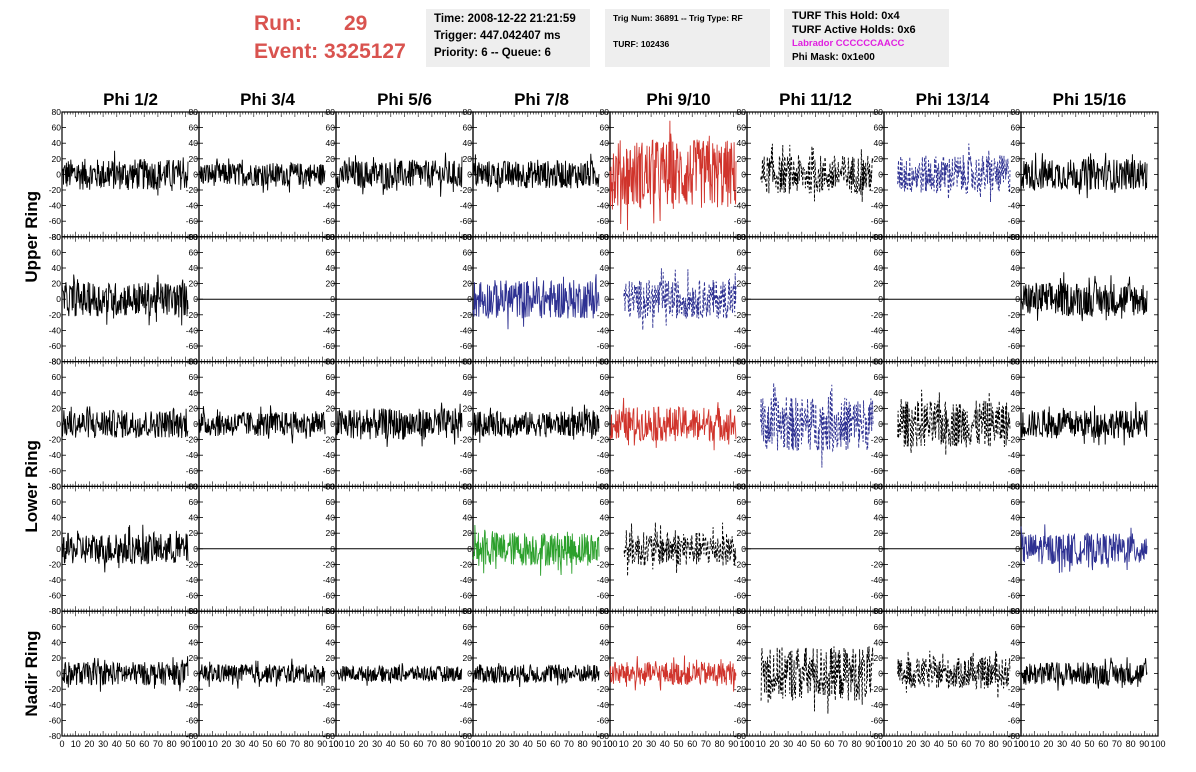 This screenshot has width=1196, height=772. I want to click on priority-text: Priority: 6 -- Queue: 6, so click(492, 53).